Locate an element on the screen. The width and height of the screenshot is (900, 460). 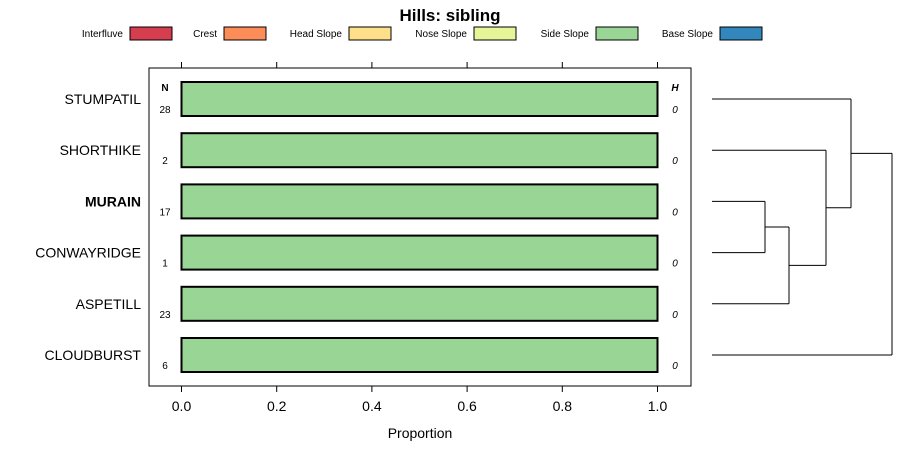
x-tick-label-1-0: 1.0 is located at coordinates (658, 406).